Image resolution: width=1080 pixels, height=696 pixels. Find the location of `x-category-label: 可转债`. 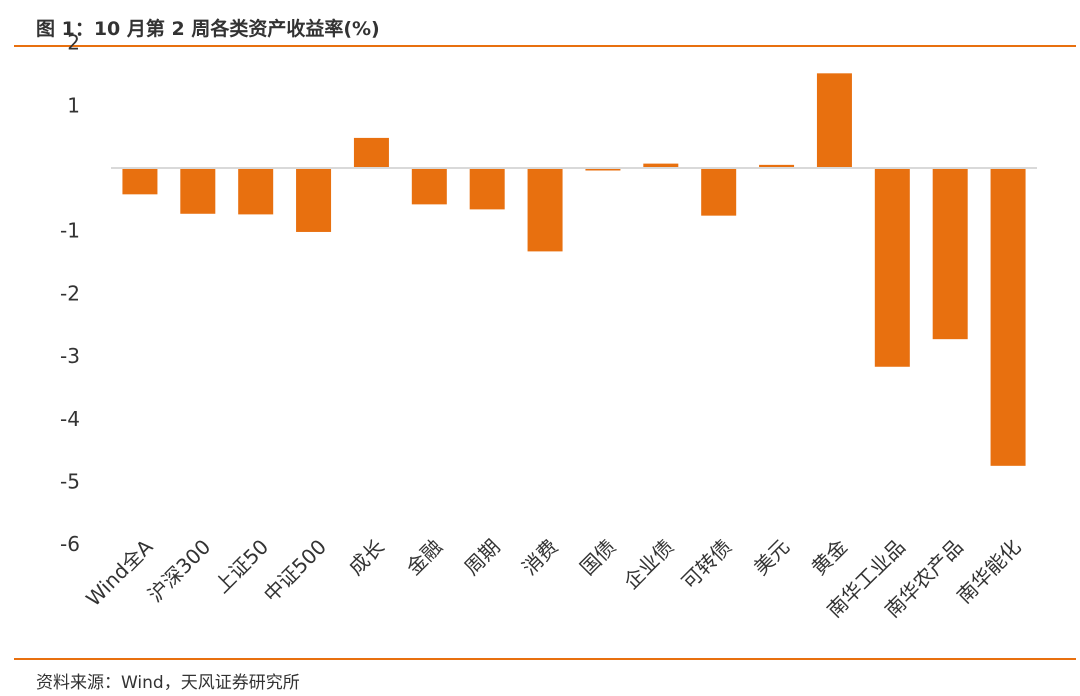

x-category-label: 可转债 is located at coordinates (706, 564).